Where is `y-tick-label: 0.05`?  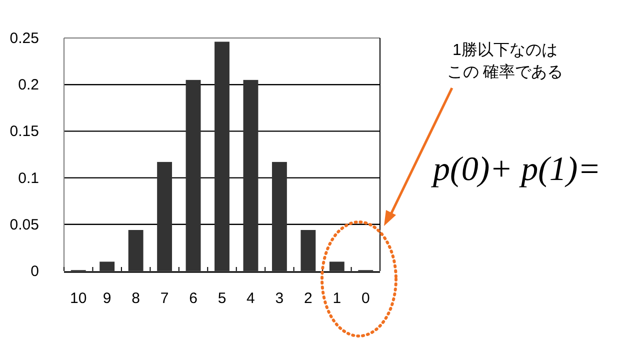
y-tick-label: 0.05 is located at coordinates (24, 225).